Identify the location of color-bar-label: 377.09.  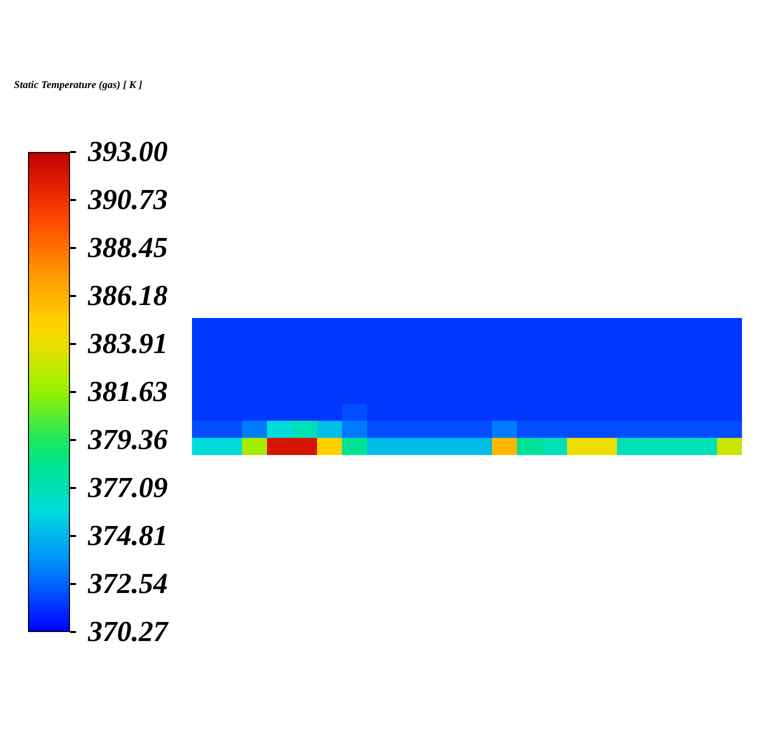
(128, 487).